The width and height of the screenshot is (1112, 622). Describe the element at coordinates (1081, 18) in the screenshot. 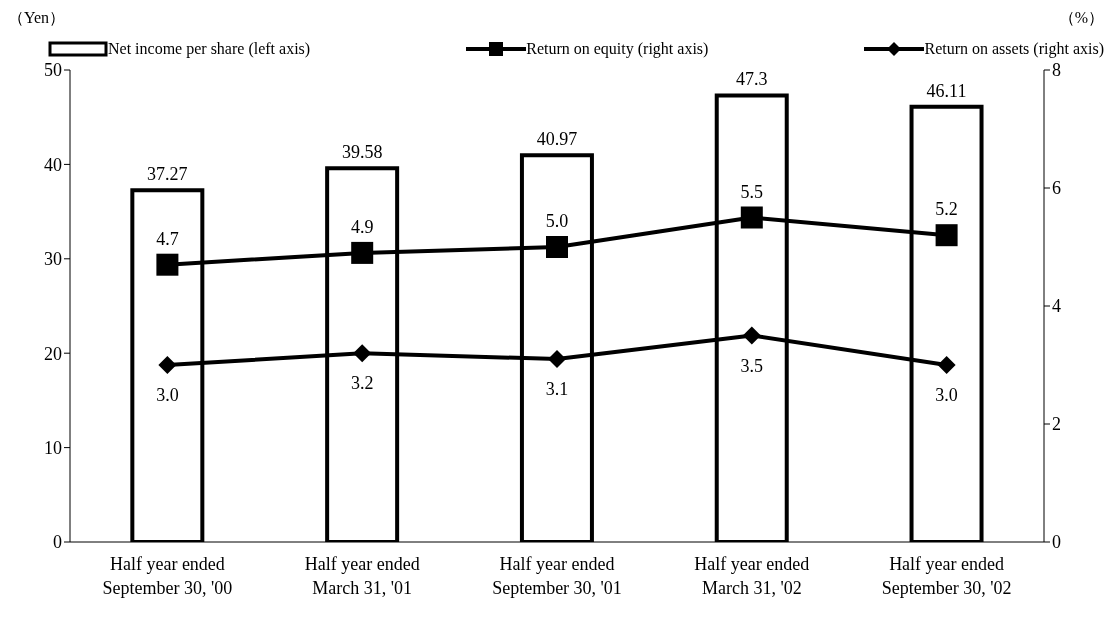

I see `y2-axis-title: （%）` at that location.